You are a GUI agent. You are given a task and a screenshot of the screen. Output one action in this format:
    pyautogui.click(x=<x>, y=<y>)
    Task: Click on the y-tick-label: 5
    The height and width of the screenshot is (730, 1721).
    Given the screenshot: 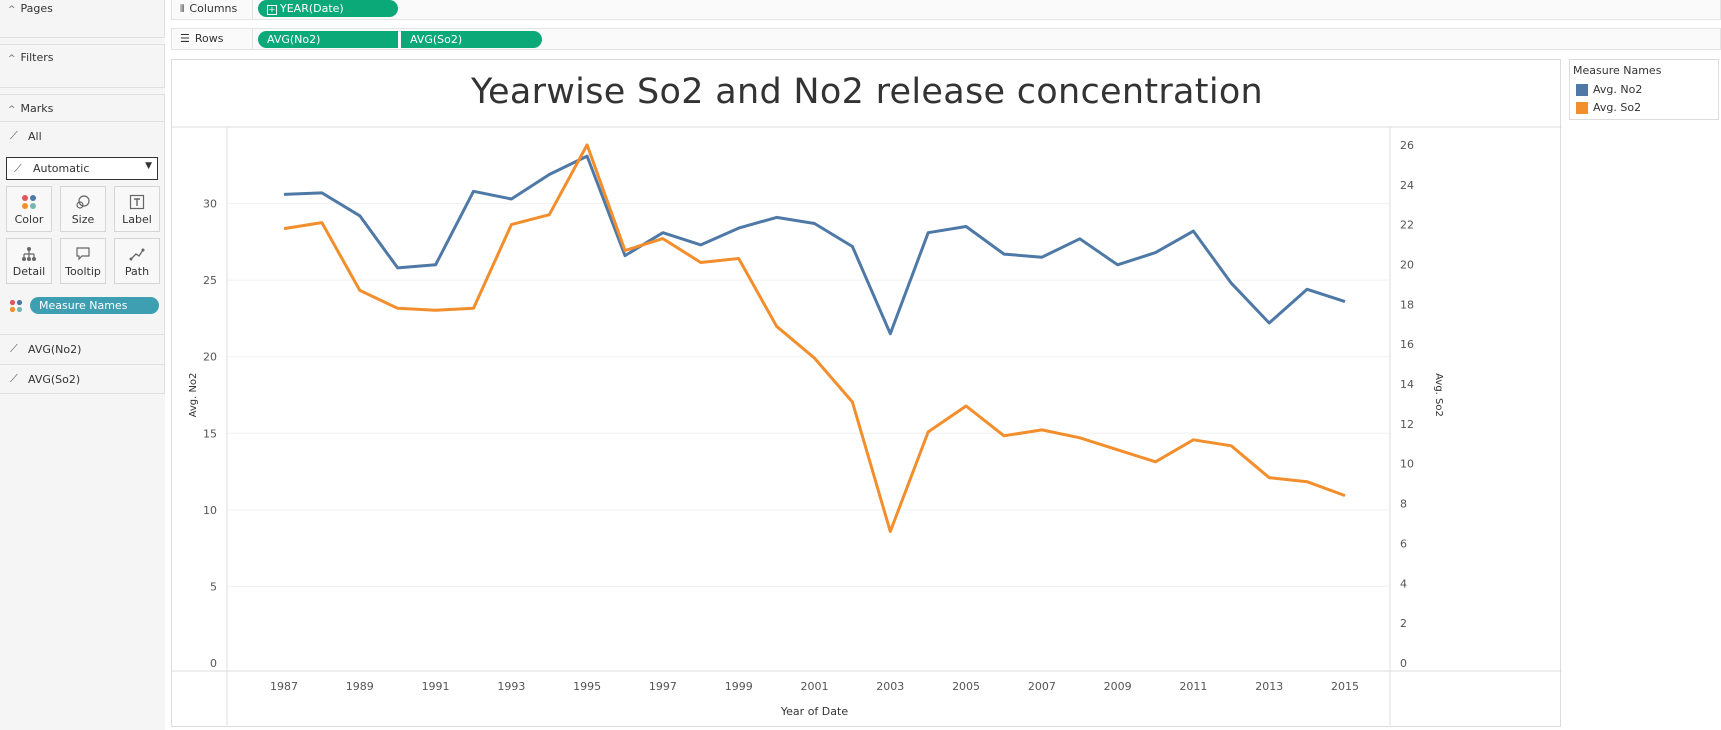 What is the action you would take?
    pyautogui.click(x=213, y=586)
    